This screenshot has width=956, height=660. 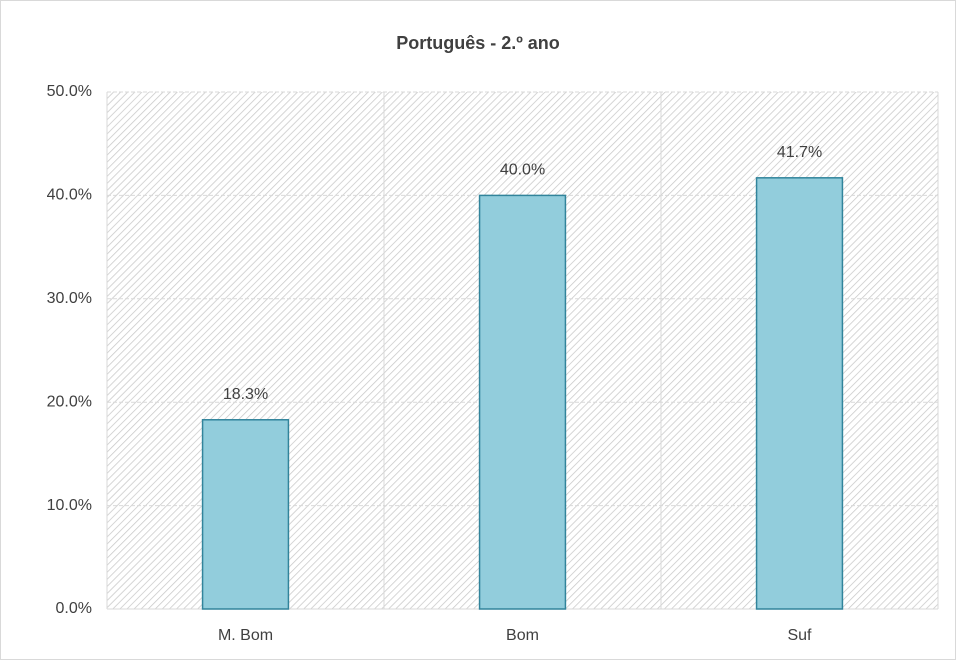 I want to click on x-tick-label: Bom, so click(x=522, y=635).